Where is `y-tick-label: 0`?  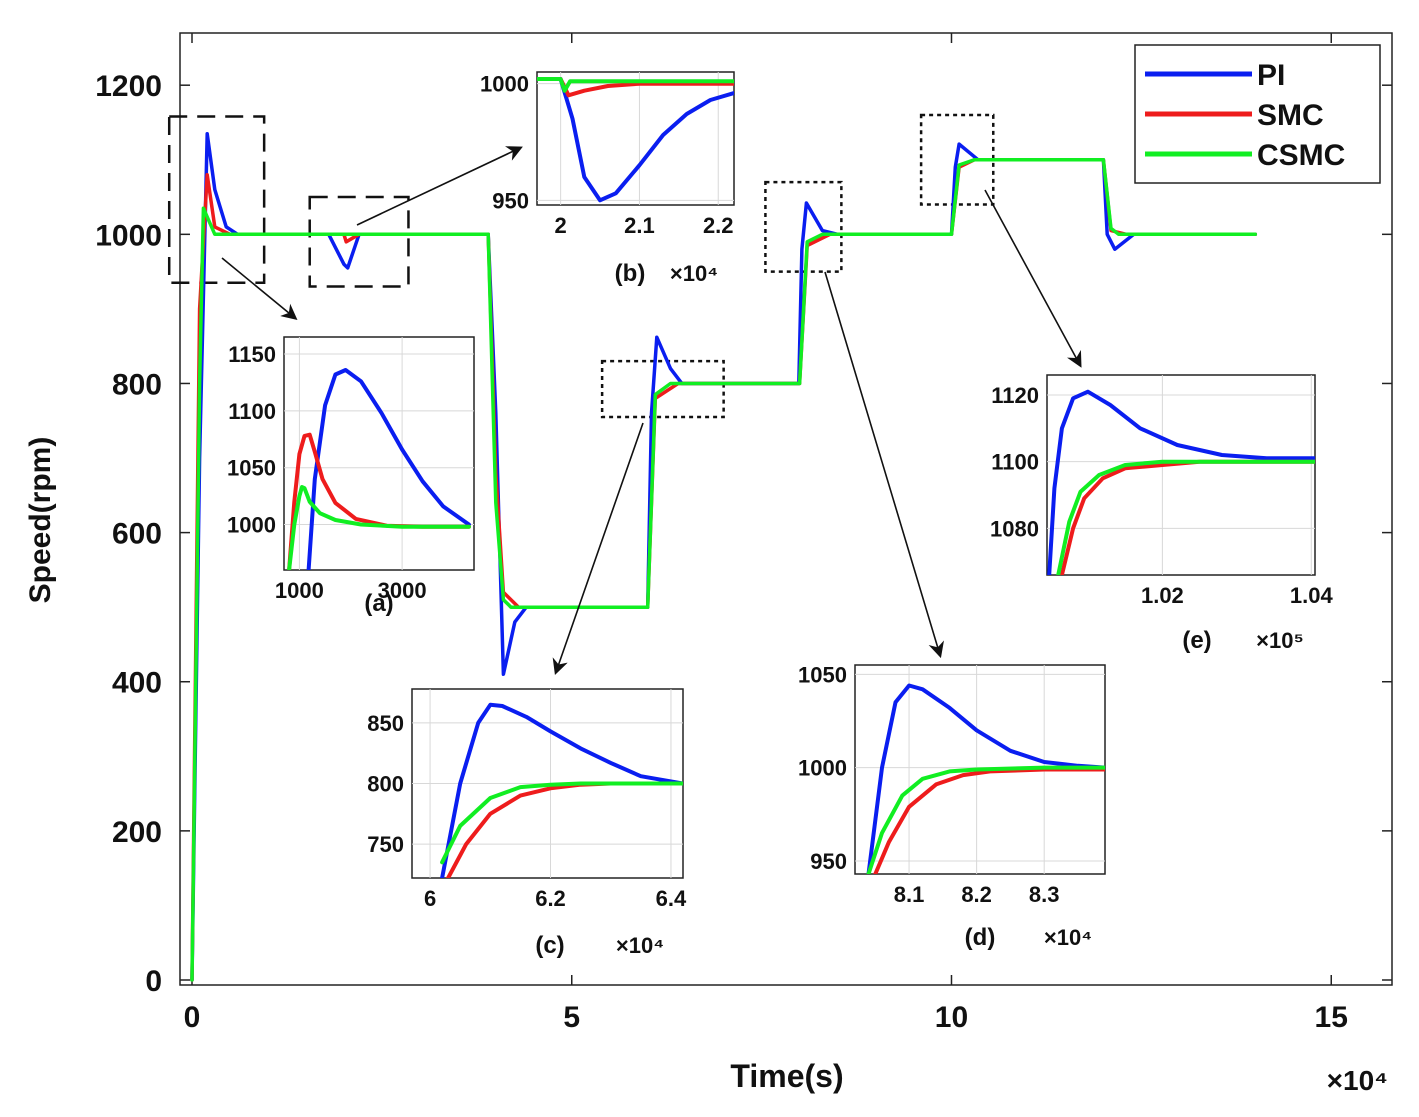 y-tick-label: 0 is located at coordinates (153, 981).